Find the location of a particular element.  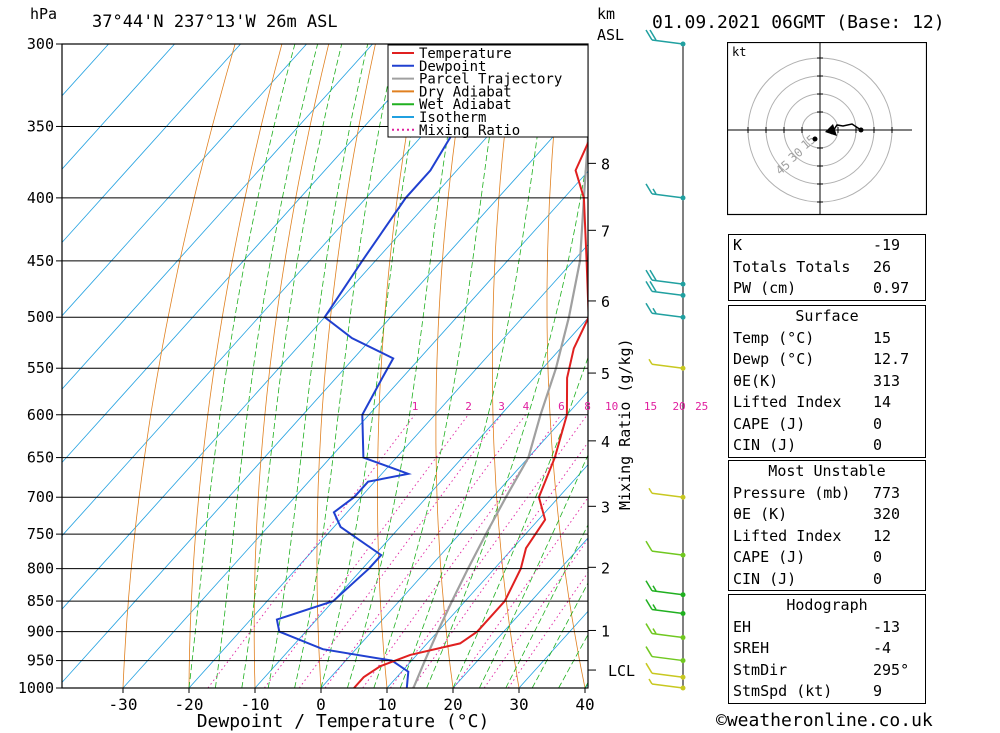

table-row: θE (K) 320 is located at coordinates (827, 515).